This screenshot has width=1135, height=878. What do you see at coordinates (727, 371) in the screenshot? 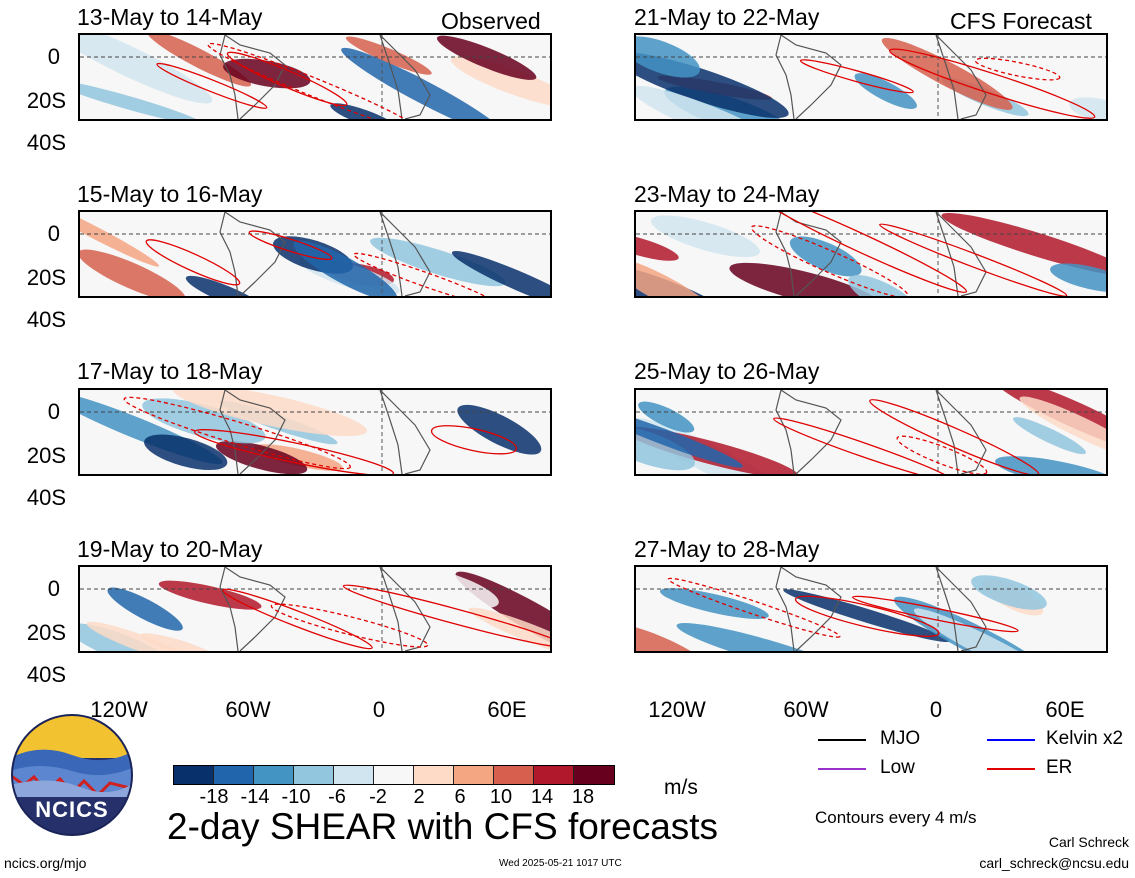
I see `panel-title: 25-May to 26-May` at bounding box center [727, 371].